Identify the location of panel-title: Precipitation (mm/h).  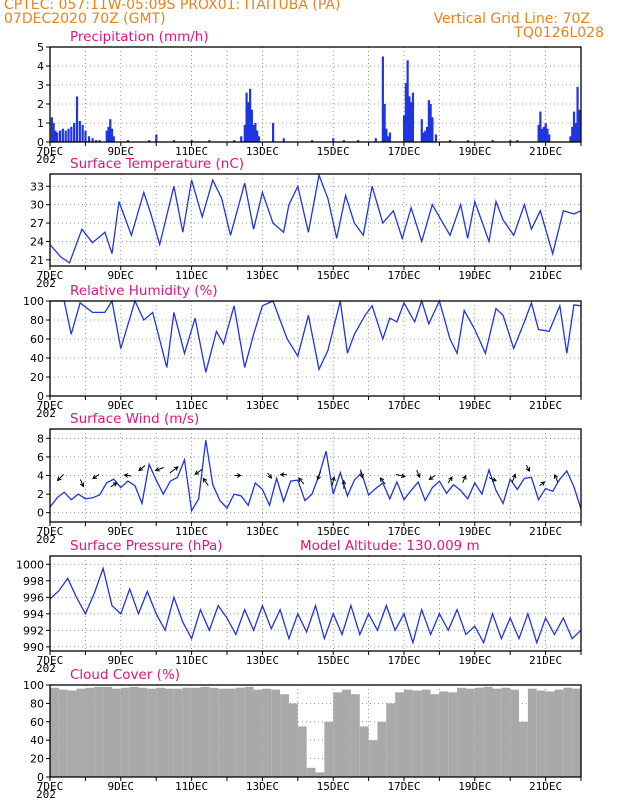
(139, 37).